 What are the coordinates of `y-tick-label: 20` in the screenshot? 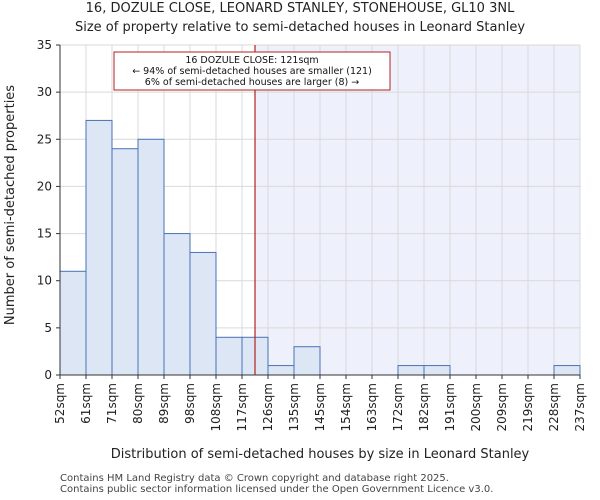 It's located at (44, 186).